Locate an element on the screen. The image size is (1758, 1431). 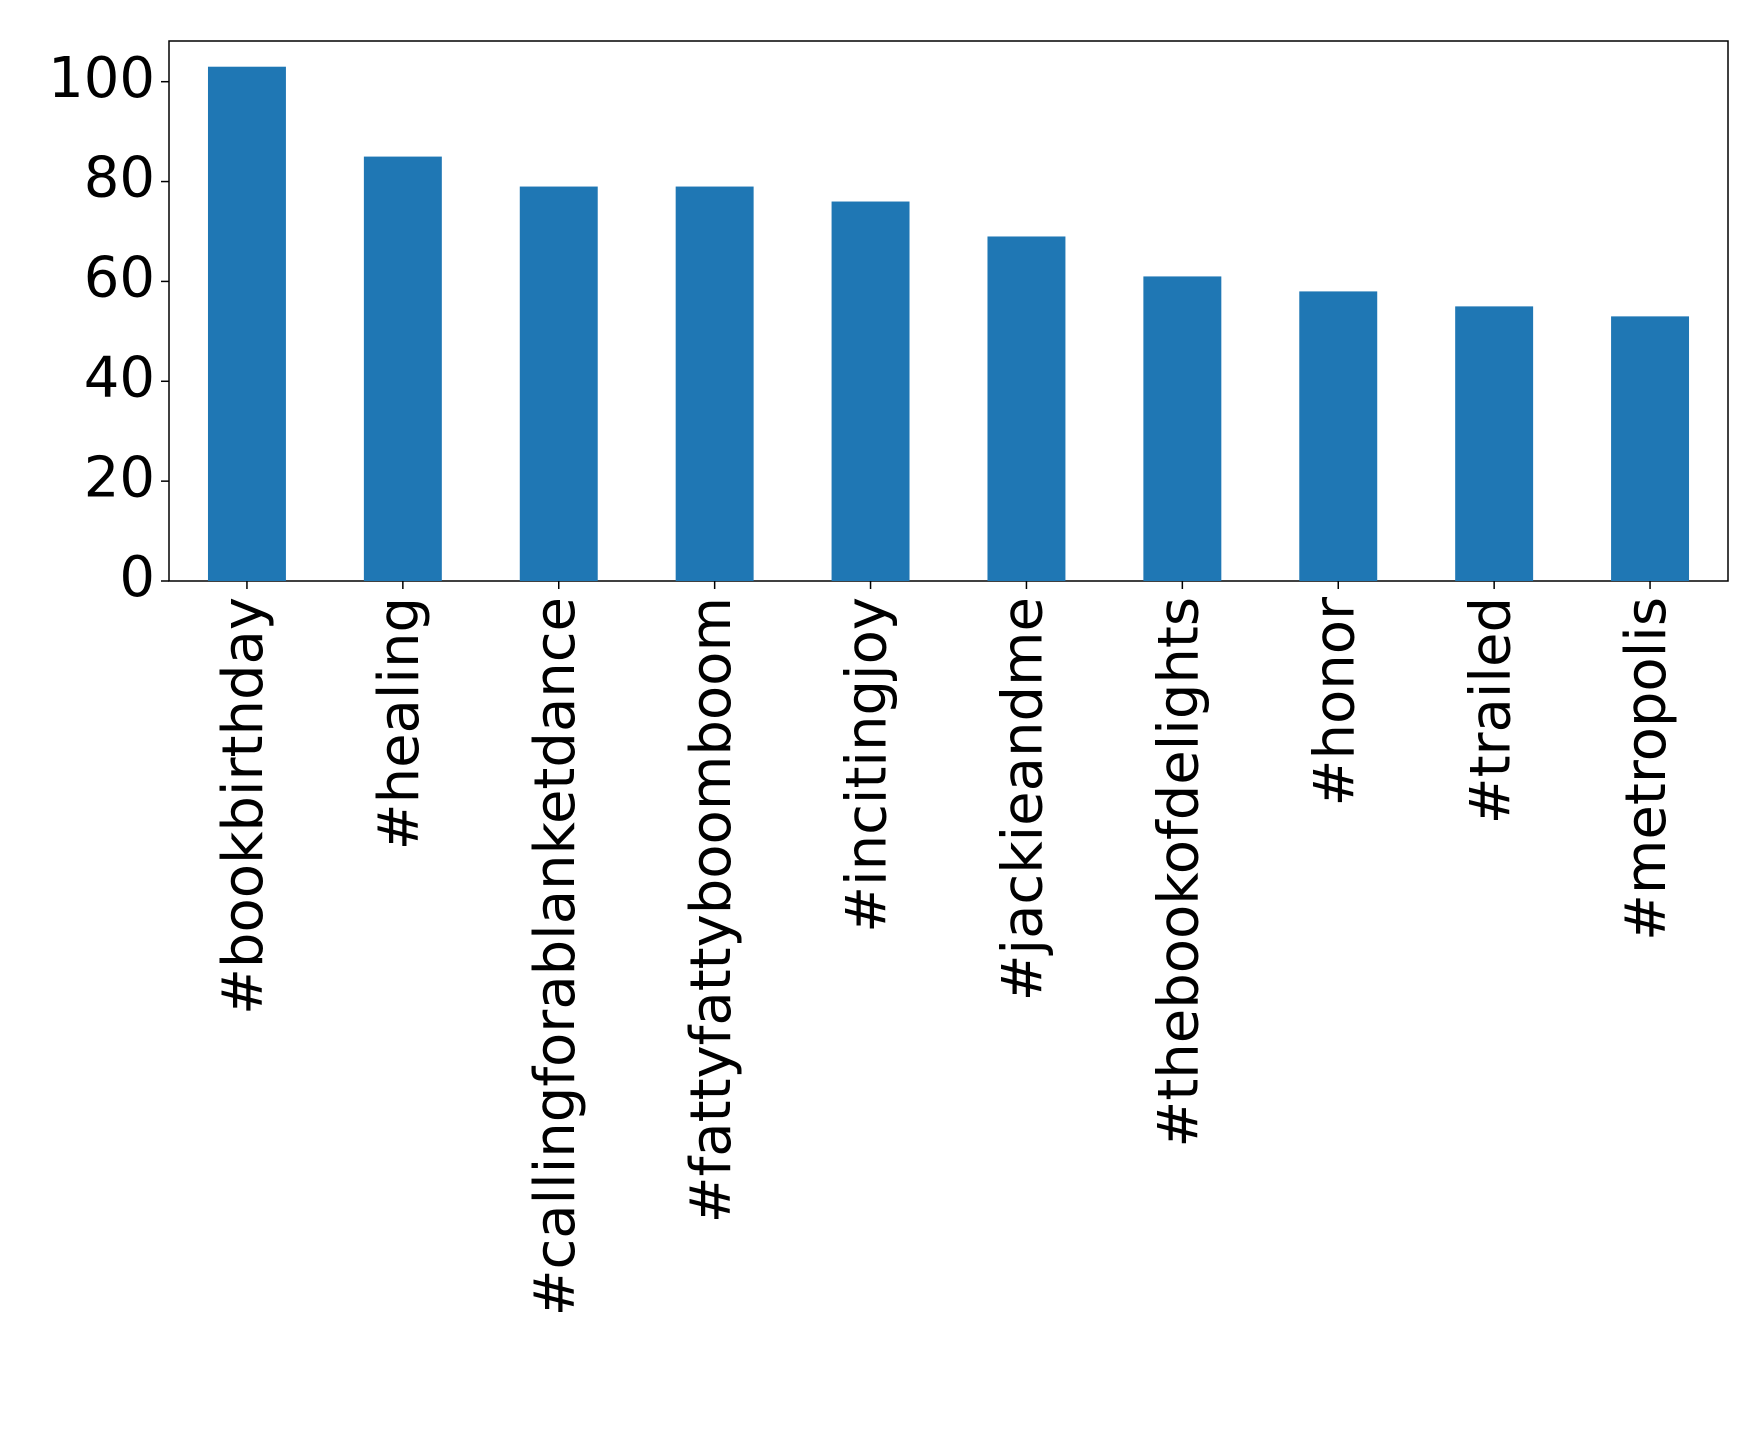
y-tick-label: 0 is located at coordinates (137, 577).